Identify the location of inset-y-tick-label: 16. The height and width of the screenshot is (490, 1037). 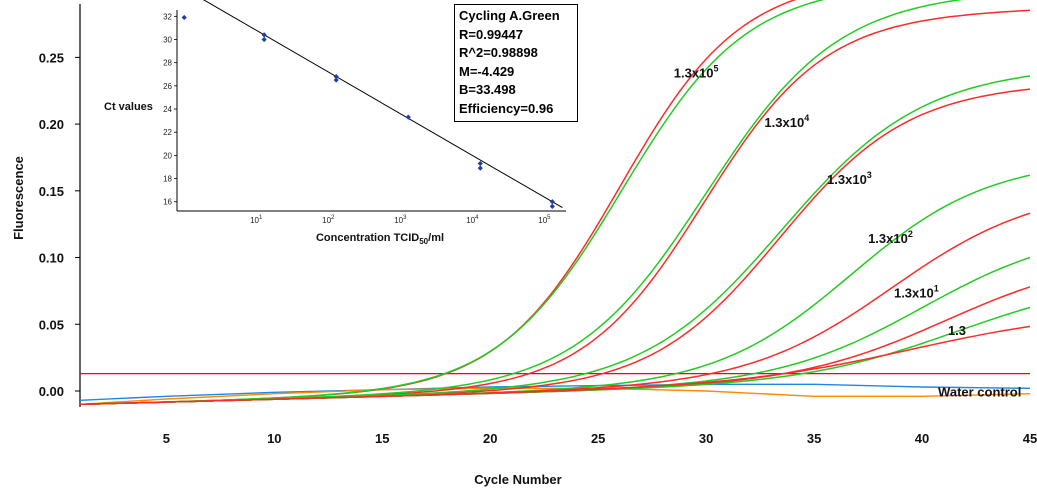
(167, 202).